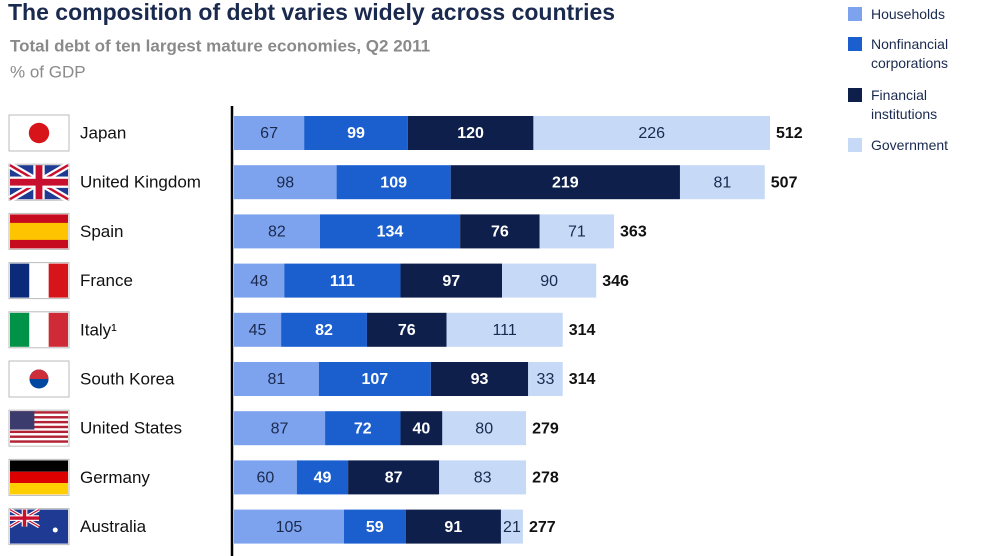 This screenshot has height=556, width=990. Describe the element at coordinates (784, 182) in the screenshot. I see `total-label: 507` at that location.